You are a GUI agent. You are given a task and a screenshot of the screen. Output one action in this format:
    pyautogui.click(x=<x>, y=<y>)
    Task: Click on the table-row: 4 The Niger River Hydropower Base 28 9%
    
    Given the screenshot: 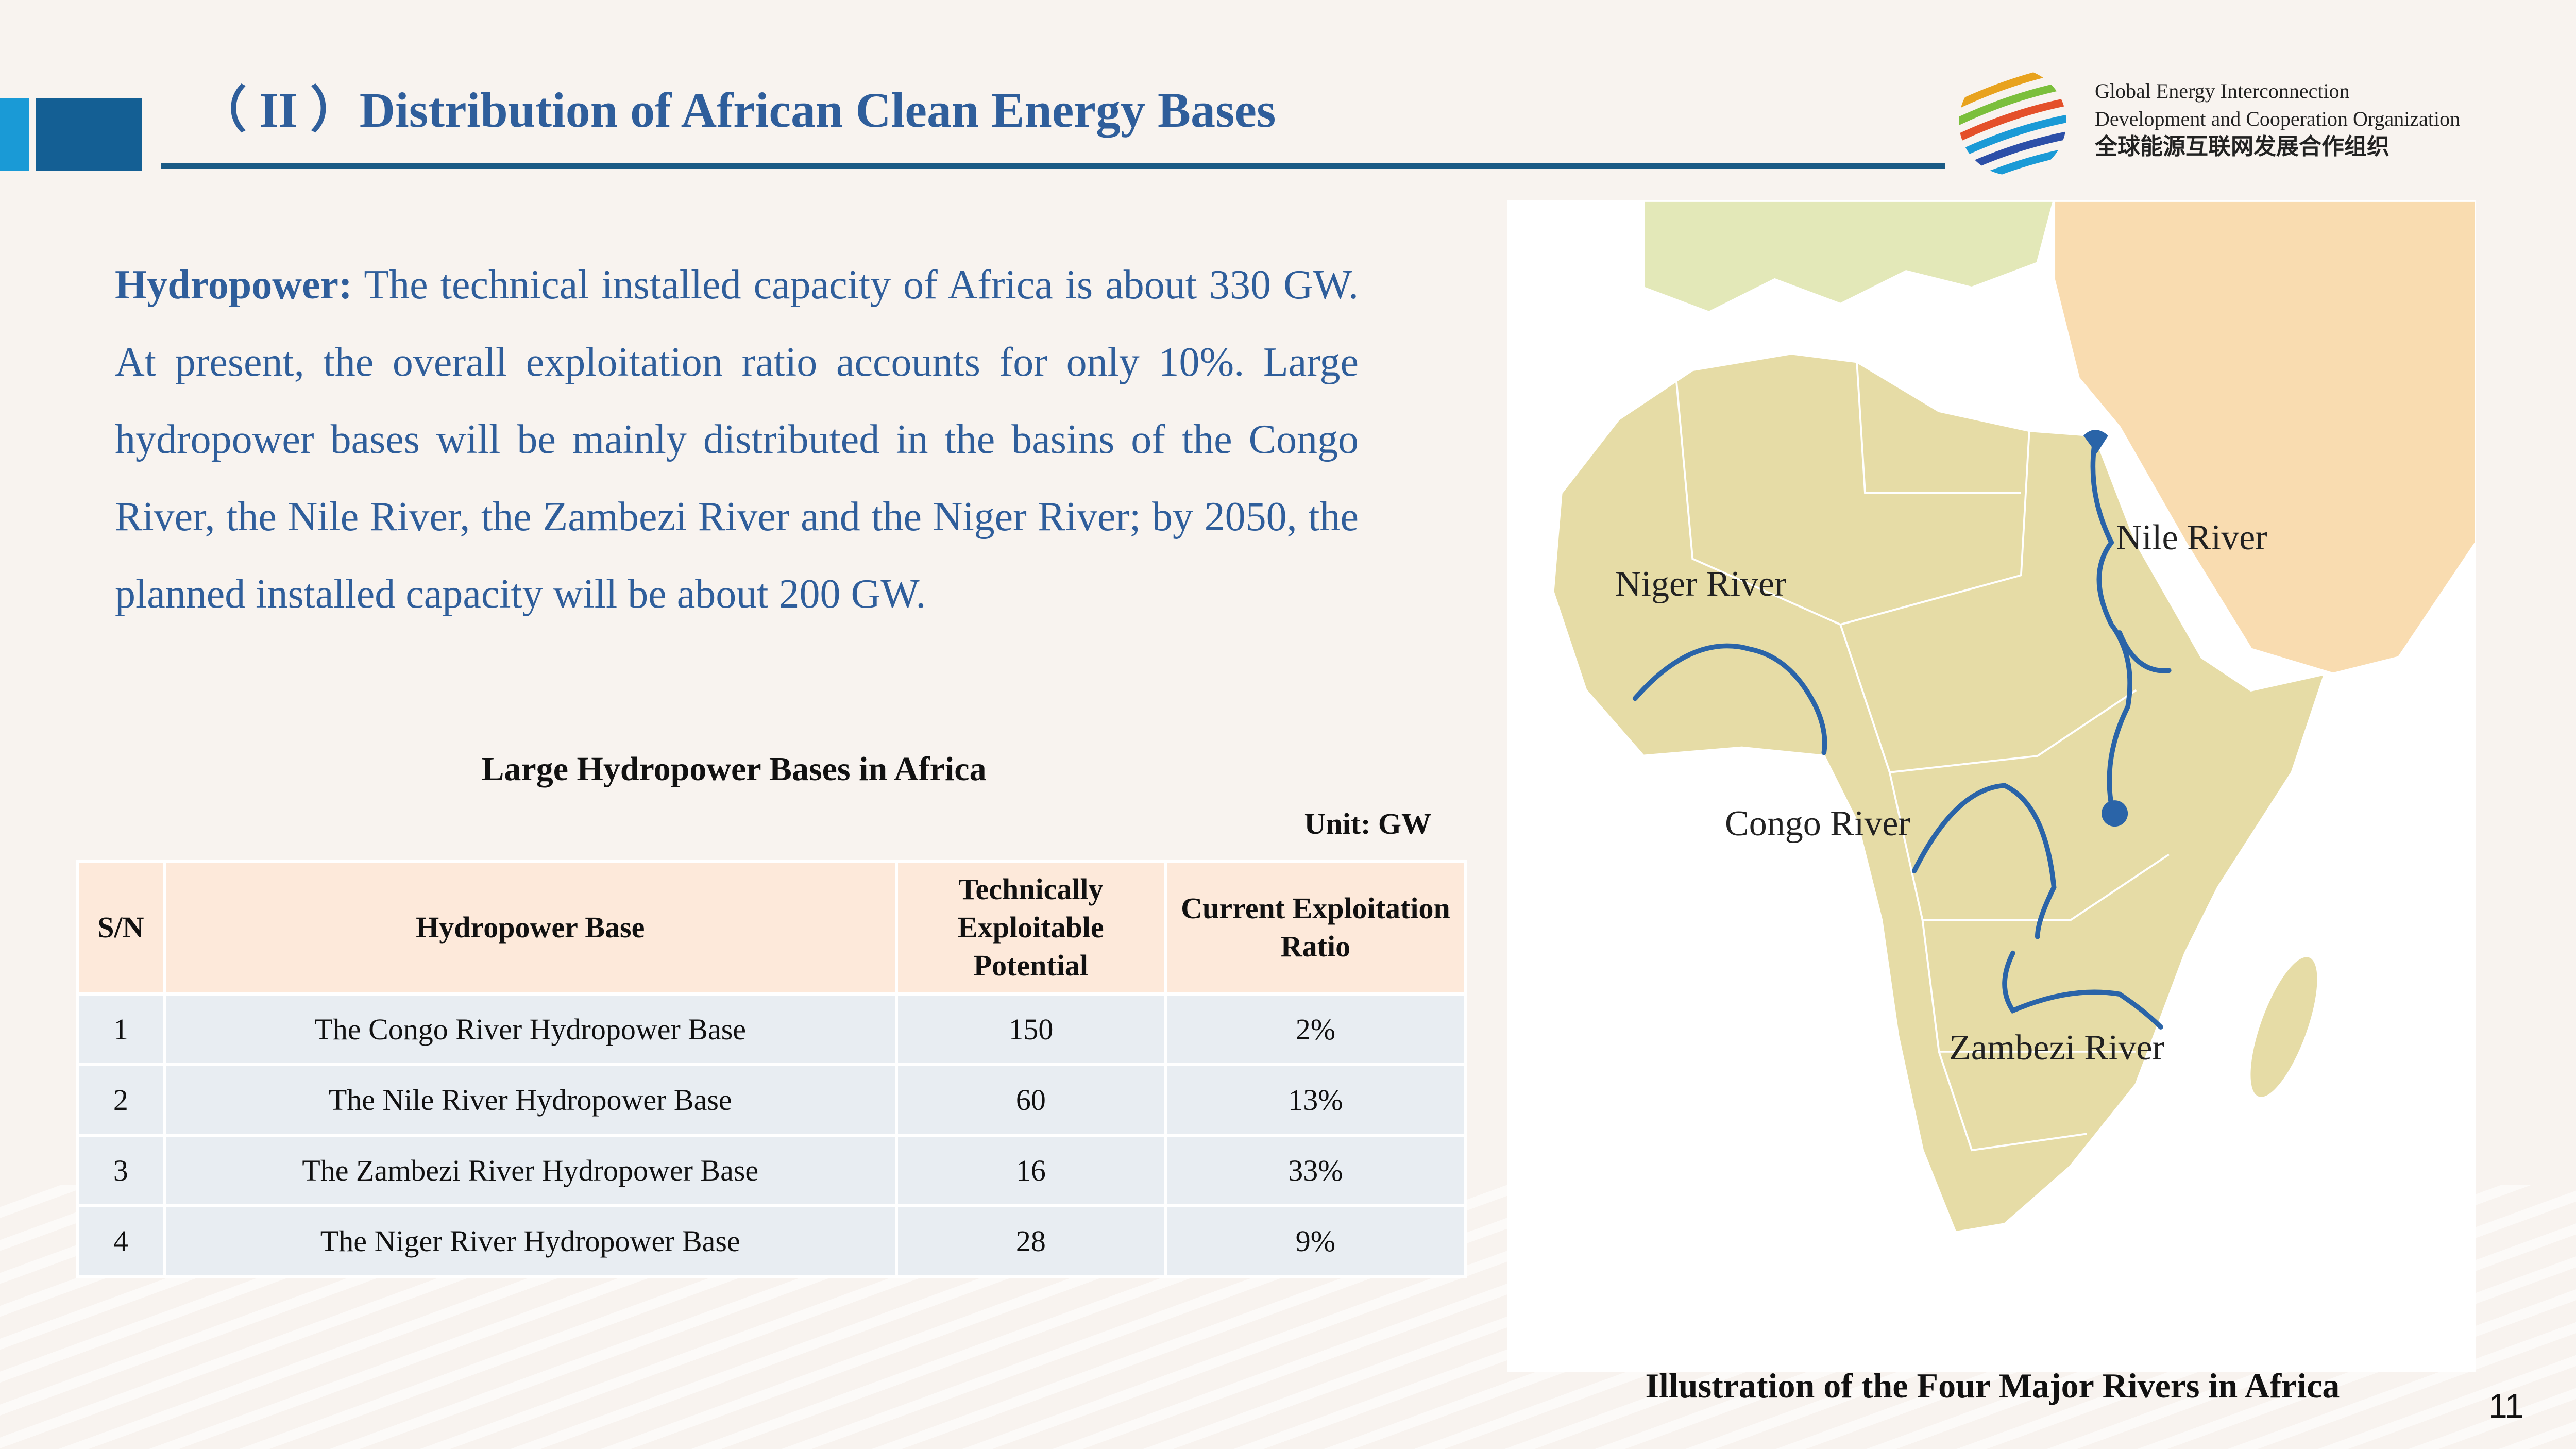 What is the action you would take?
    pyautogui.click(x=772, y=1241)
    